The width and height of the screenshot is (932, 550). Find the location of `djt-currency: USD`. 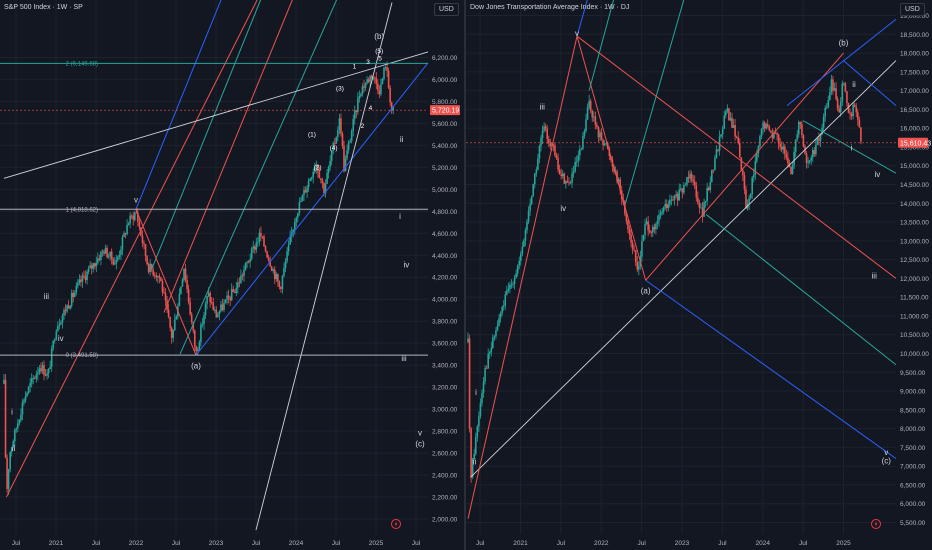

djt-currency: USD is located at coordinates (912, 9).